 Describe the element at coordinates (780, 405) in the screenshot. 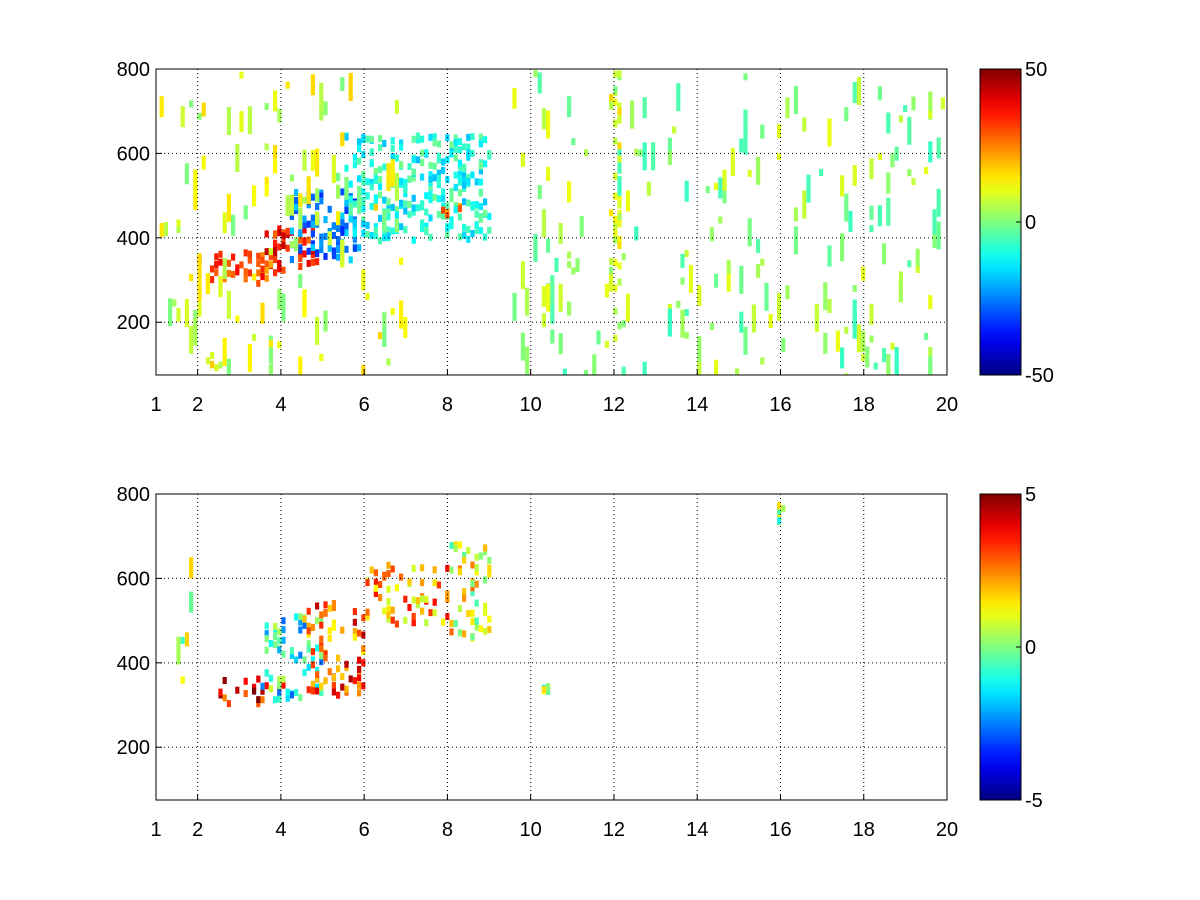

I see `x-tick-label: 16` at that location.